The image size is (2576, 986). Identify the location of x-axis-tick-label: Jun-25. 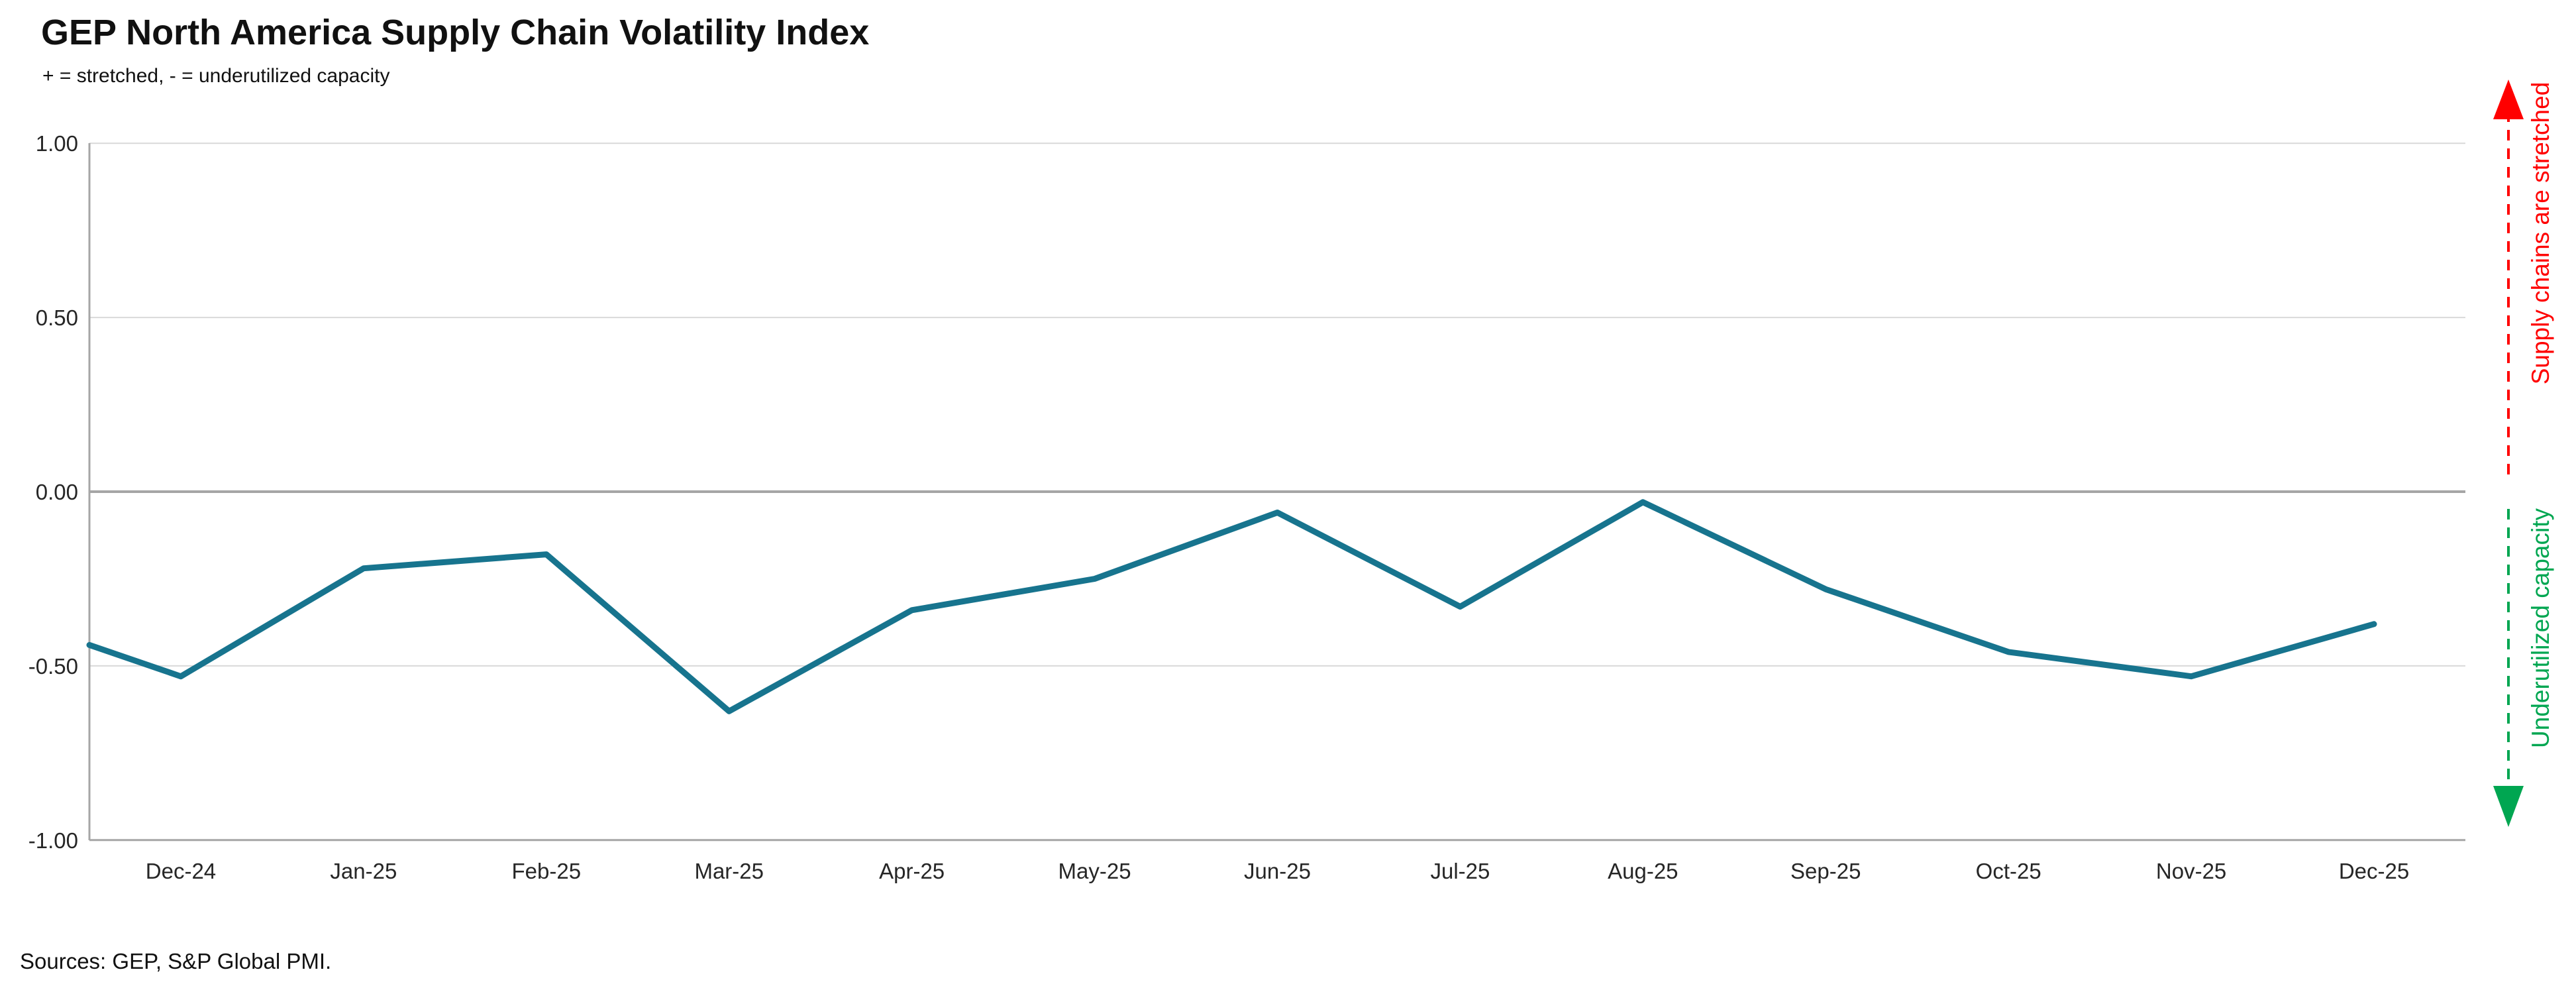
(1277, 871).